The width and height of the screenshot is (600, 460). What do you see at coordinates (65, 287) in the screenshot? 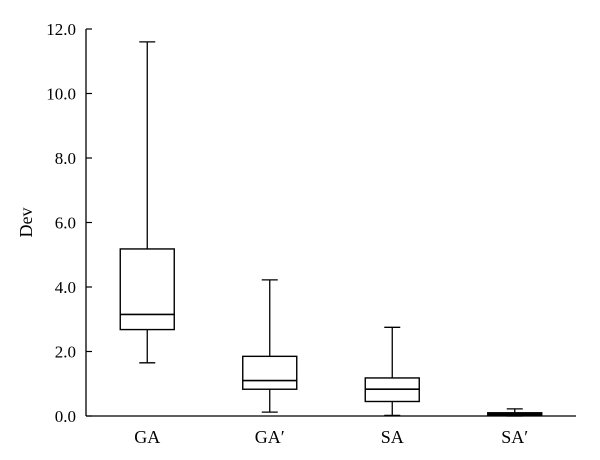
I see `y-tick-label: 4.0` at bounding box center [65, 287].